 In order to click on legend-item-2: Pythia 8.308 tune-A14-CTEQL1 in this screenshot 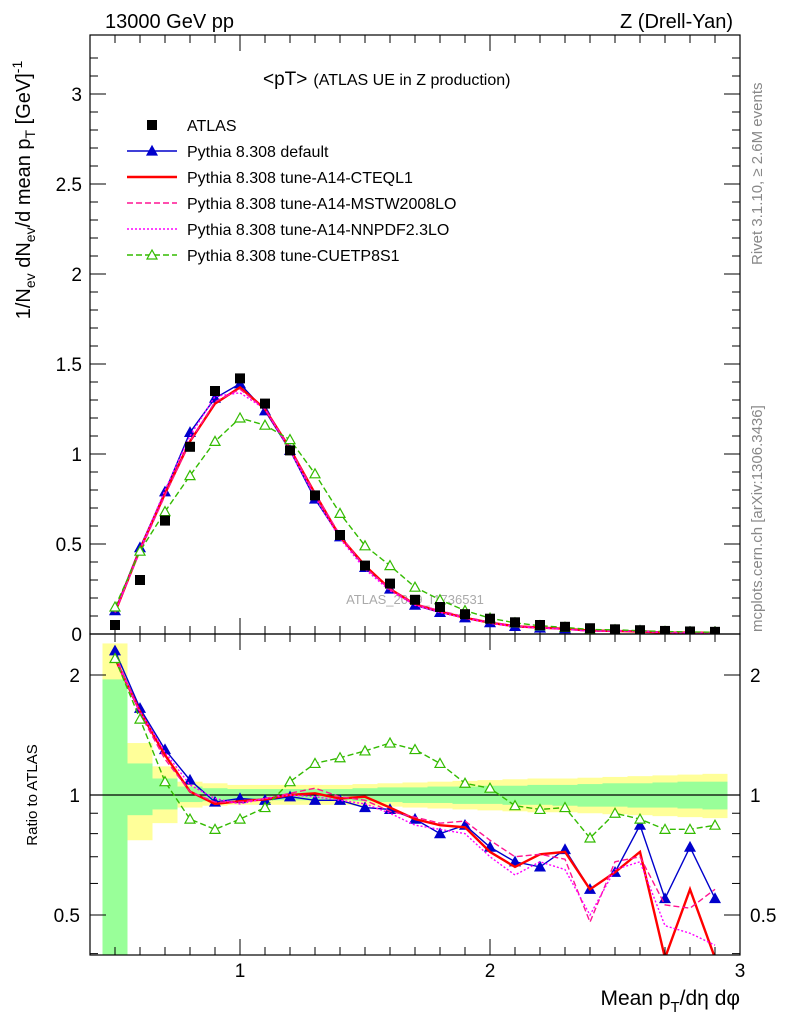, I will do `click(270, 178)`.